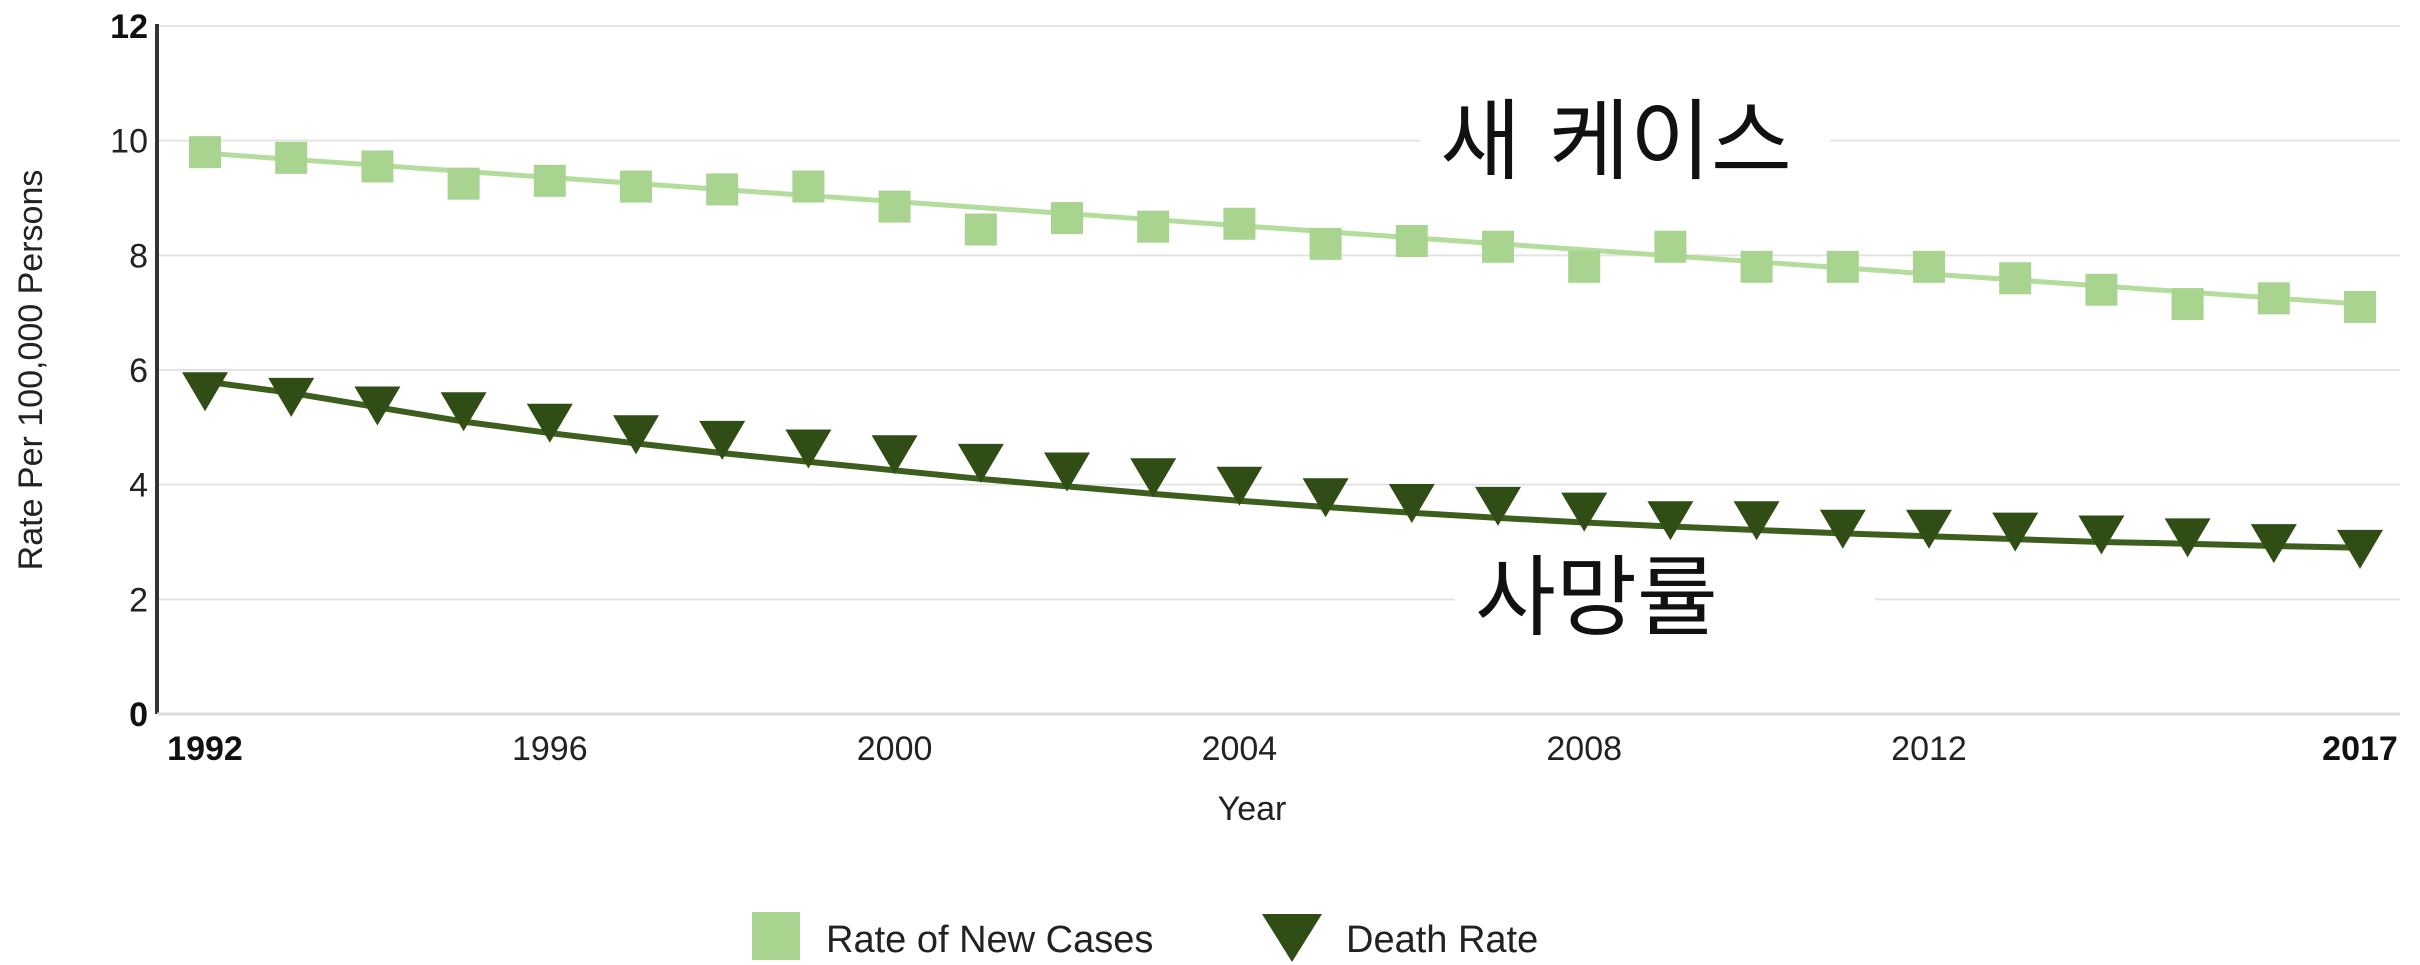  I want to click on trend-line-new-cases, so click(1282, 228).